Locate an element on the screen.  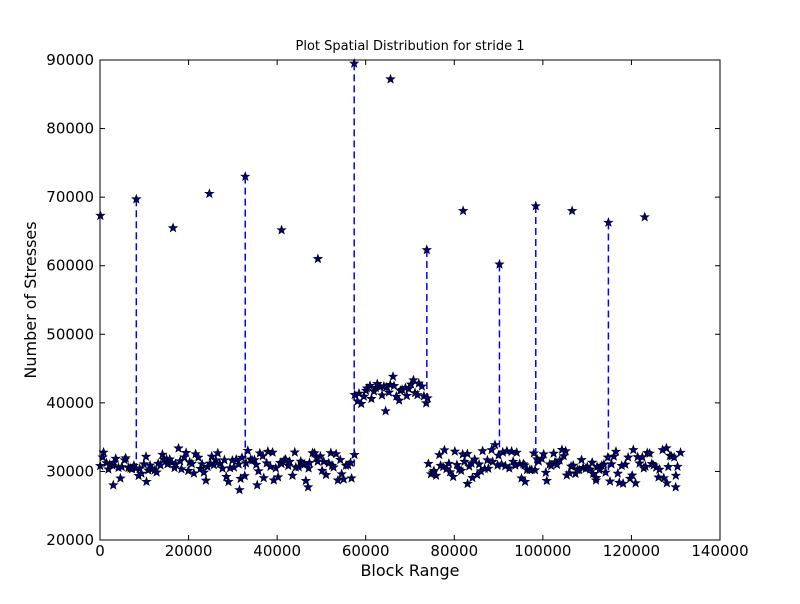
y-tick-label: 70000 is located at coordinates (70, 197).